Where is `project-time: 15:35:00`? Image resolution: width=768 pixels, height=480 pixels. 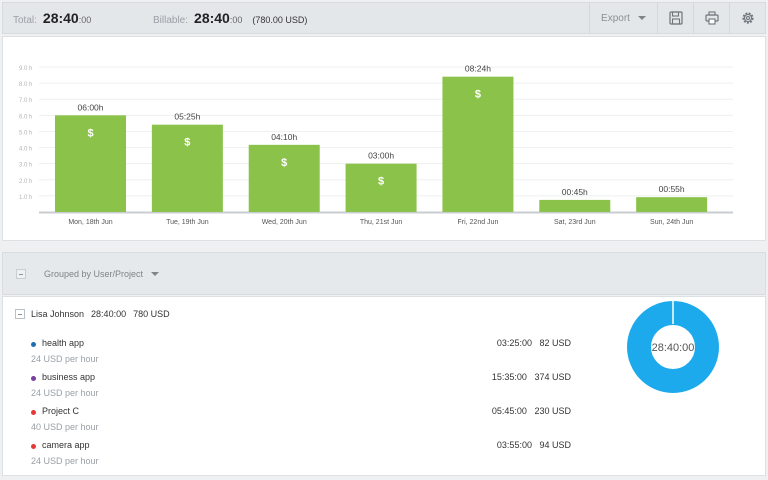
project-time: 15:35:00 is located at coordinates (509, 377).